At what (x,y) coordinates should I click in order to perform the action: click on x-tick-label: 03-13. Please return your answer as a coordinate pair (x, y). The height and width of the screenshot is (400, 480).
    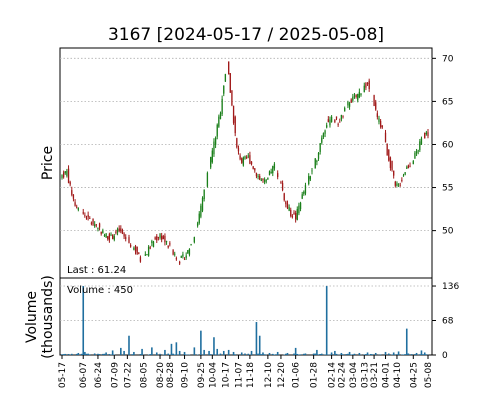
    Looking at the image, I should click on (365, 375).